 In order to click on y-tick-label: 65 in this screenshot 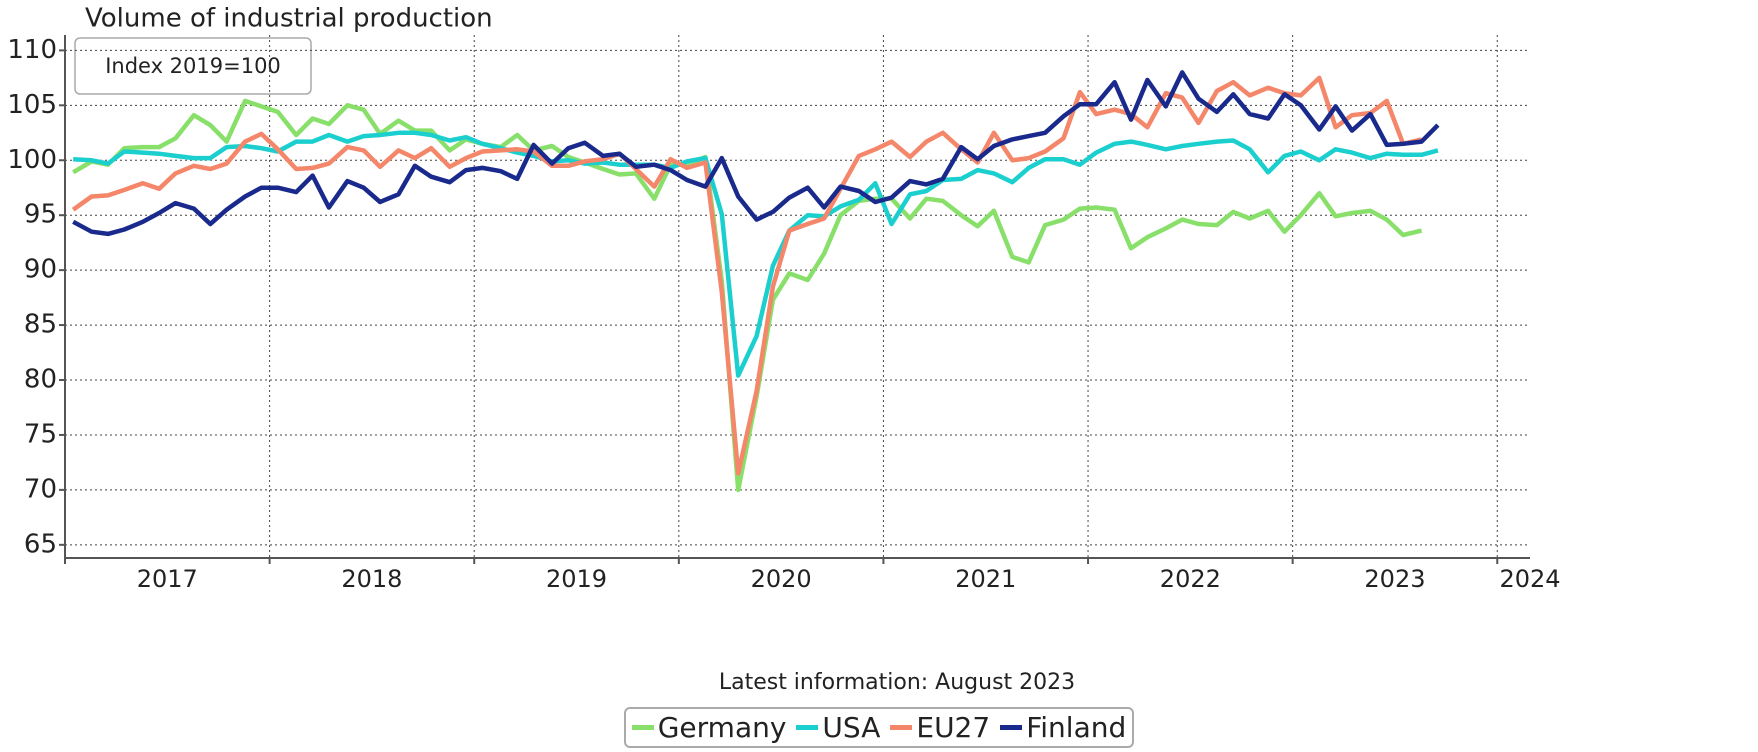, I will do `click(40, 544)`.